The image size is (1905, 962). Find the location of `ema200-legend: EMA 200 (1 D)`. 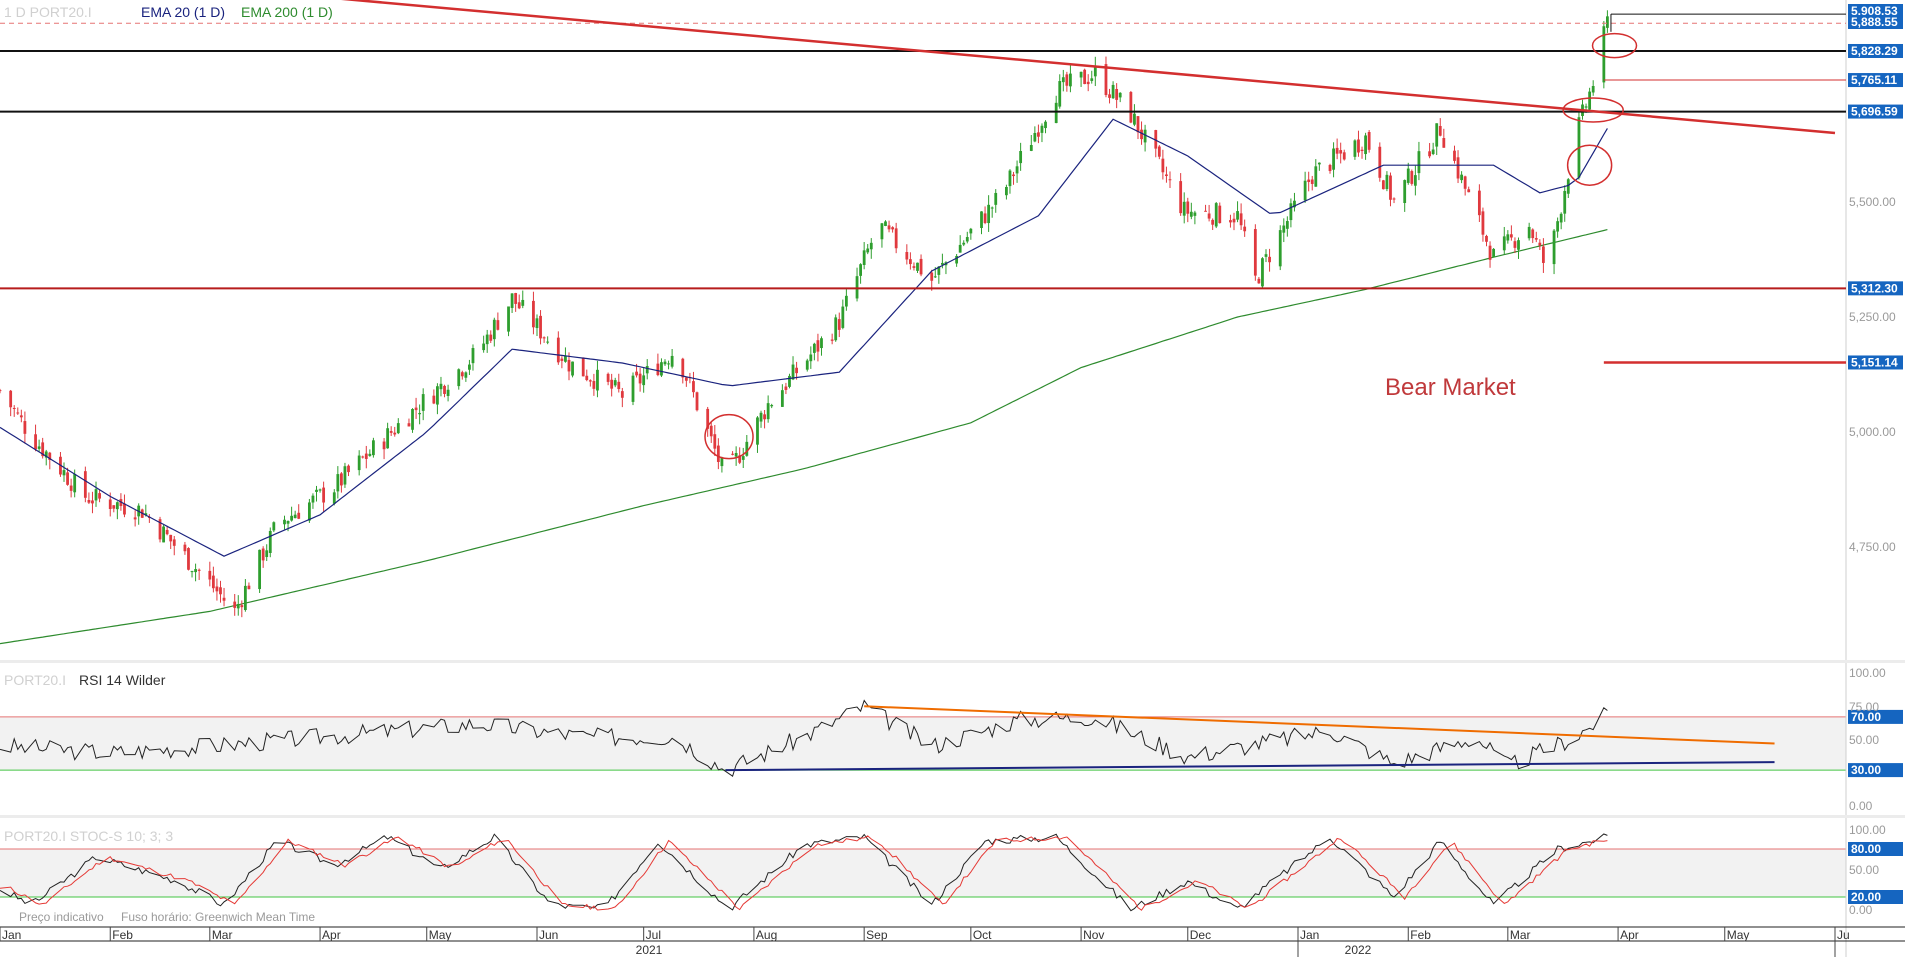

ema200-legend: EMA 200 (1 D) is located at coordinates (287, 12).